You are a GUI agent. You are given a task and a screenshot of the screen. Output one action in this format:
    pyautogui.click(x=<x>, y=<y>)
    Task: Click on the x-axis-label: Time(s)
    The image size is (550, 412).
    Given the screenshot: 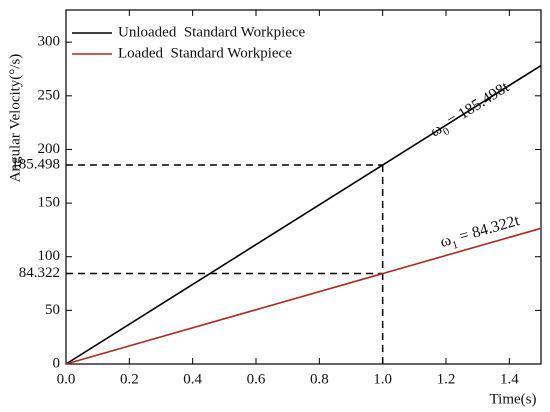 What is the action you would take?
    pyautogui.click(x=513, y=399)
    